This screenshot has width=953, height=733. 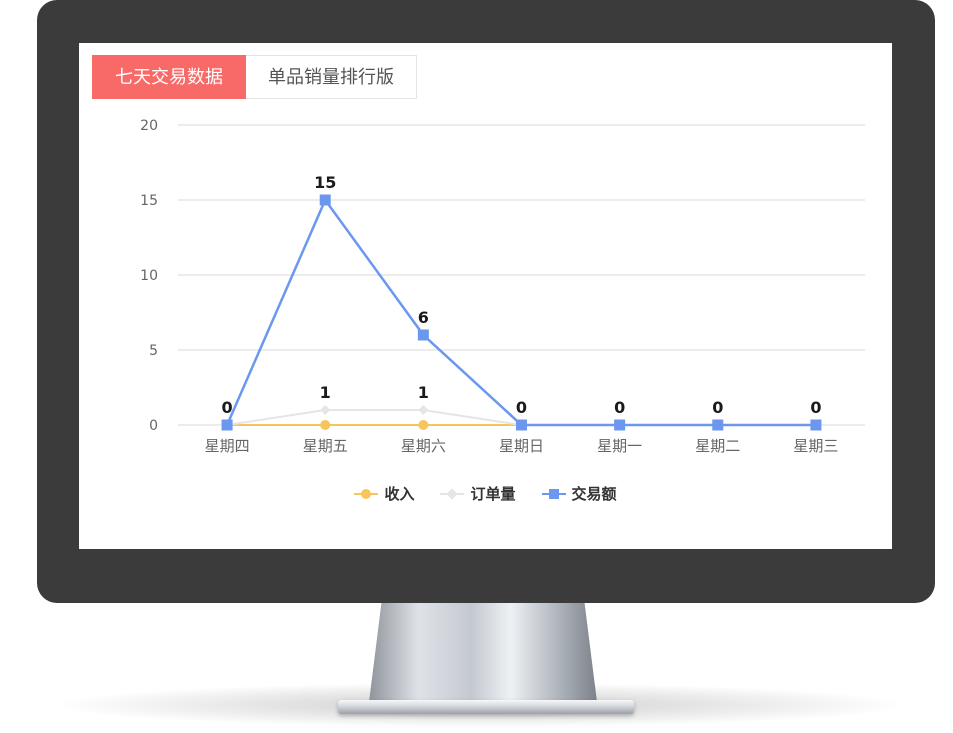 I want to click on y-tick-label: 20, so click(x=149, y=126).